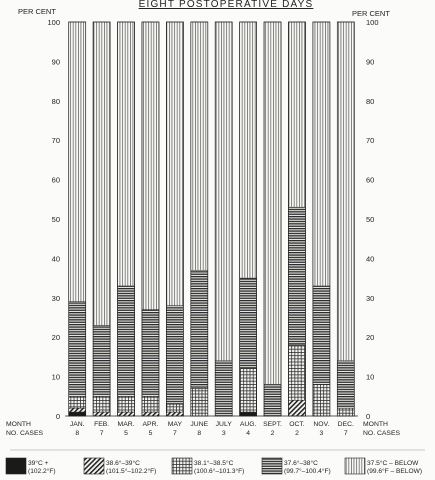 Image resolution: width=435 pixels, height=480 pixels. Describe the element at coordinates (248, 433) in the screenshot. I see `case-count-label: 4` at that location.